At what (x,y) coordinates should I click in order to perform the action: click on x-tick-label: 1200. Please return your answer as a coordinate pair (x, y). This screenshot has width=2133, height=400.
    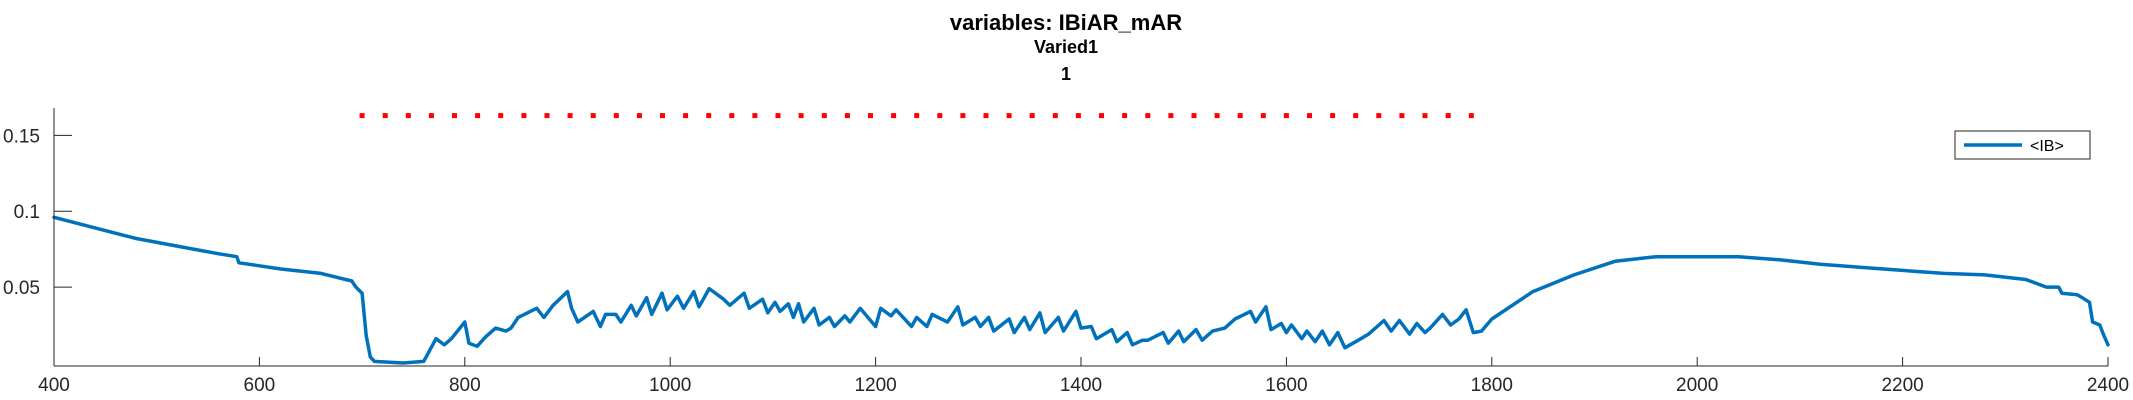
    Looking at the image, I should click on (875, 385).